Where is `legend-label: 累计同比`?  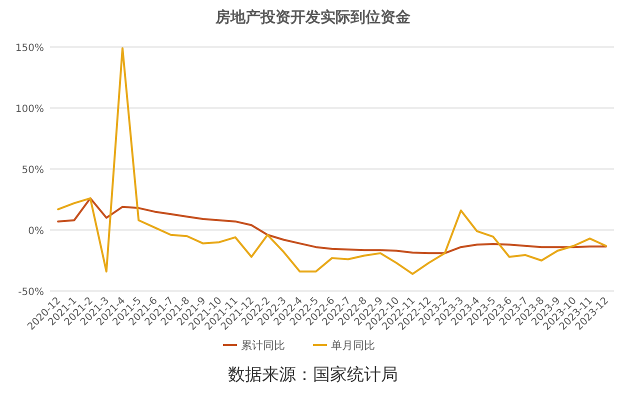
legend-label: 累计同比 is located at coordinates (263, 345).